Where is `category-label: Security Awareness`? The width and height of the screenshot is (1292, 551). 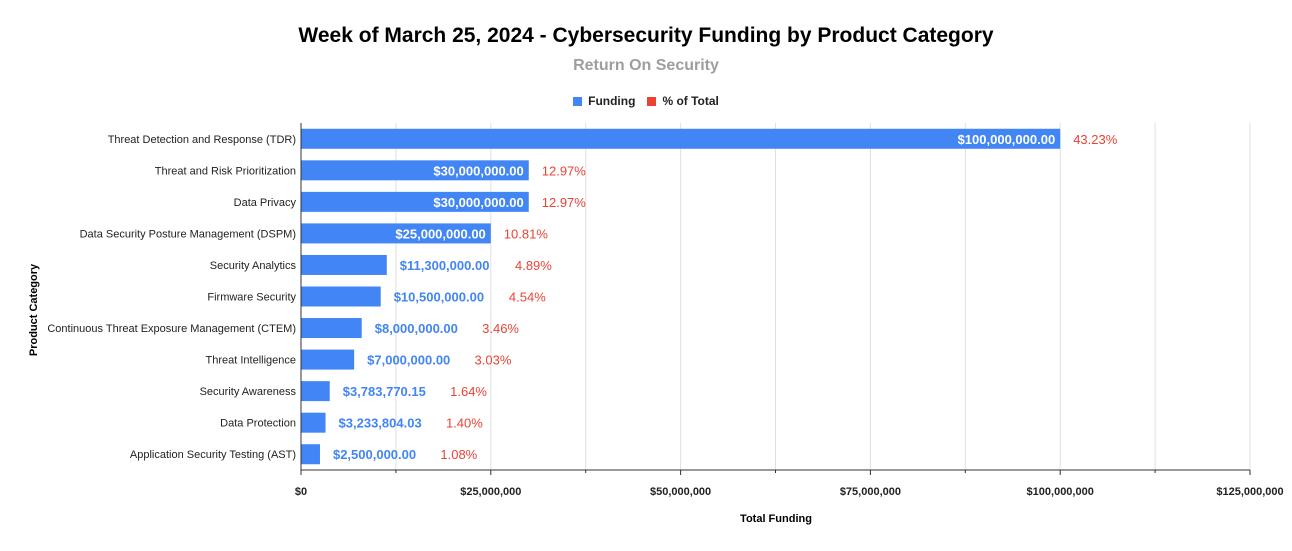 category-label: Security Awareness is located at coordinates (248, 392).